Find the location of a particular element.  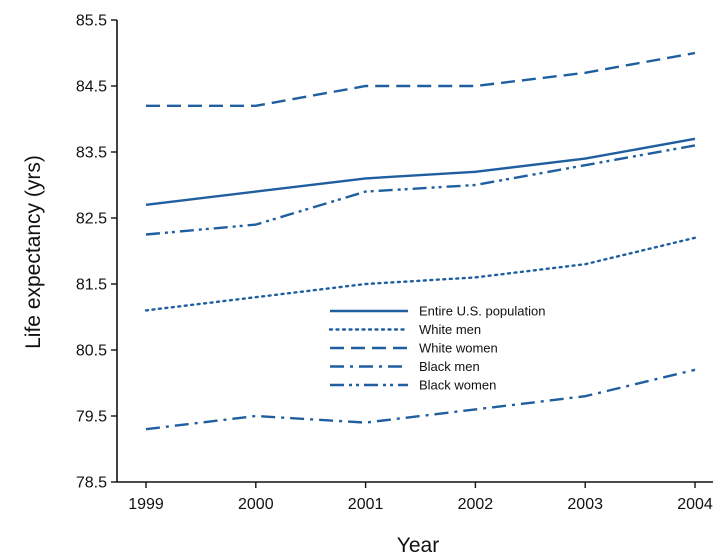

x-tick-label: 2002 is located at coordinates (476, 504).